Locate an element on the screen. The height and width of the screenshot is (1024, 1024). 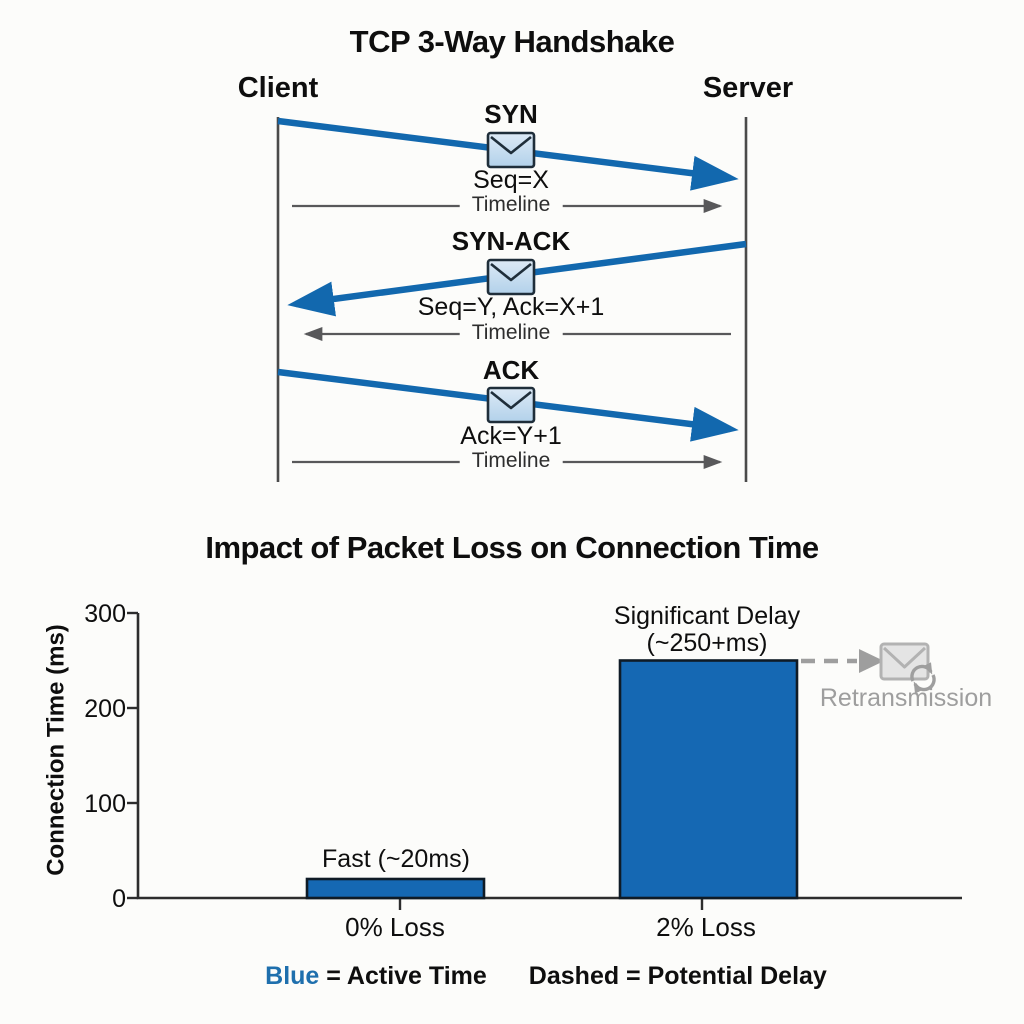
syn-envelope-icon is located at coordinates (511, 150).